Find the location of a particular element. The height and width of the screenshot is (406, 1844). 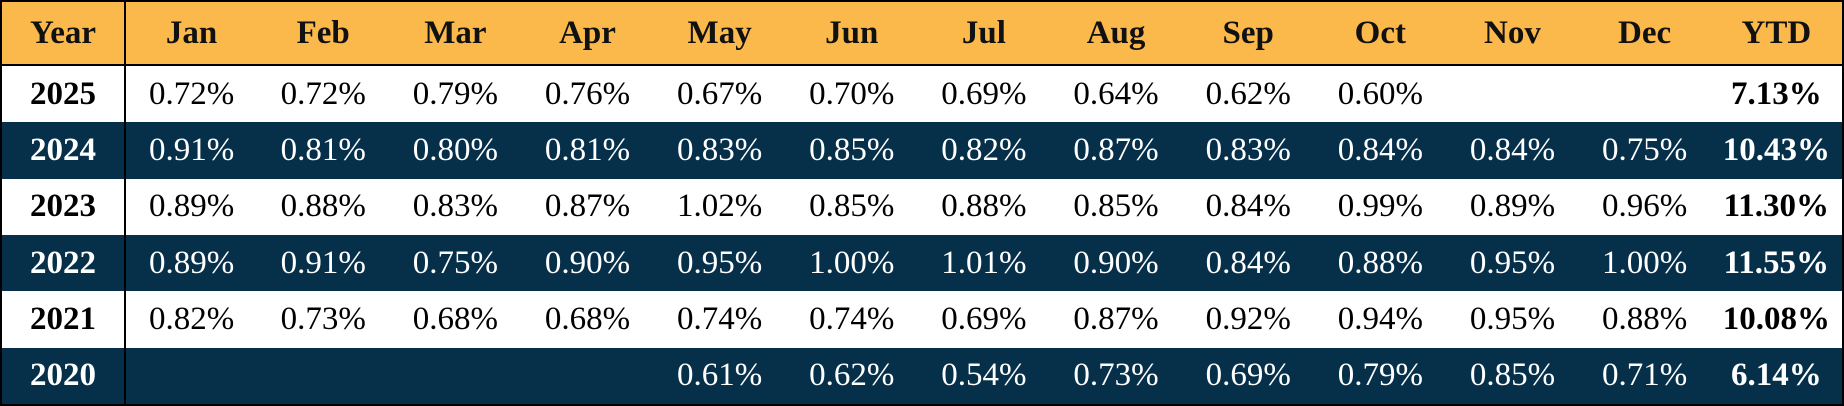

month-cell: 0.80% is located at coordinates (455, 150).